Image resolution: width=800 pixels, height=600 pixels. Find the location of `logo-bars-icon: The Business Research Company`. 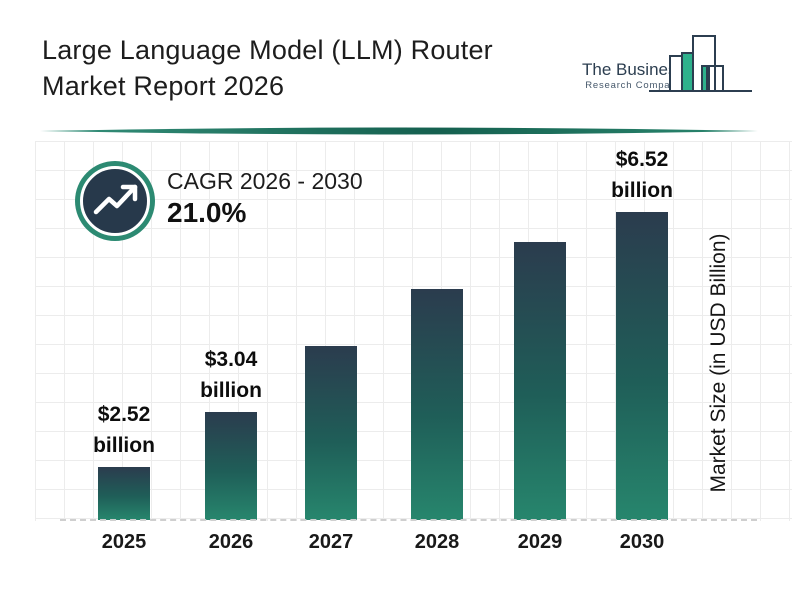

logo-bars-icon: The Business Research Company is located at coordinates (667, 63).